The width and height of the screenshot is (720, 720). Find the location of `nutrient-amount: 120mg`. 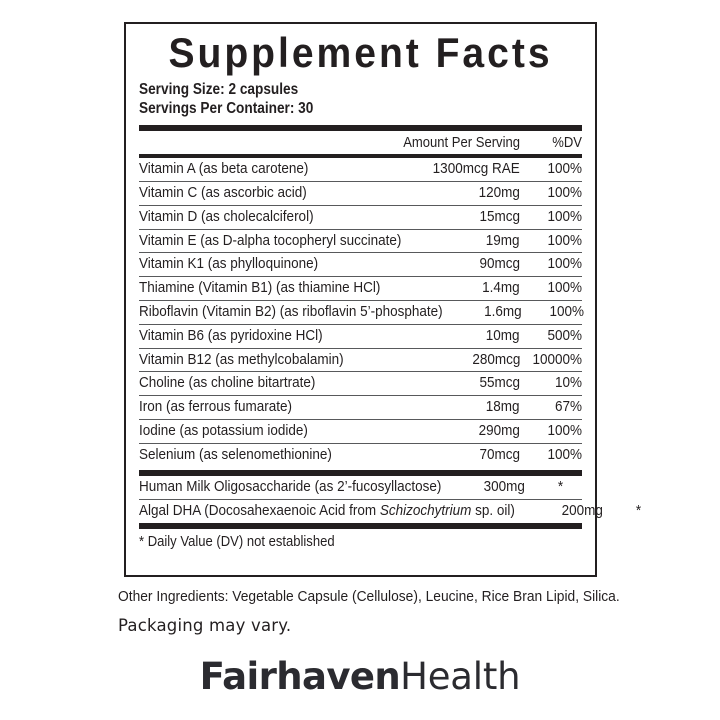

nutrient-amount: 120mg is located at coordinates (499, 192).